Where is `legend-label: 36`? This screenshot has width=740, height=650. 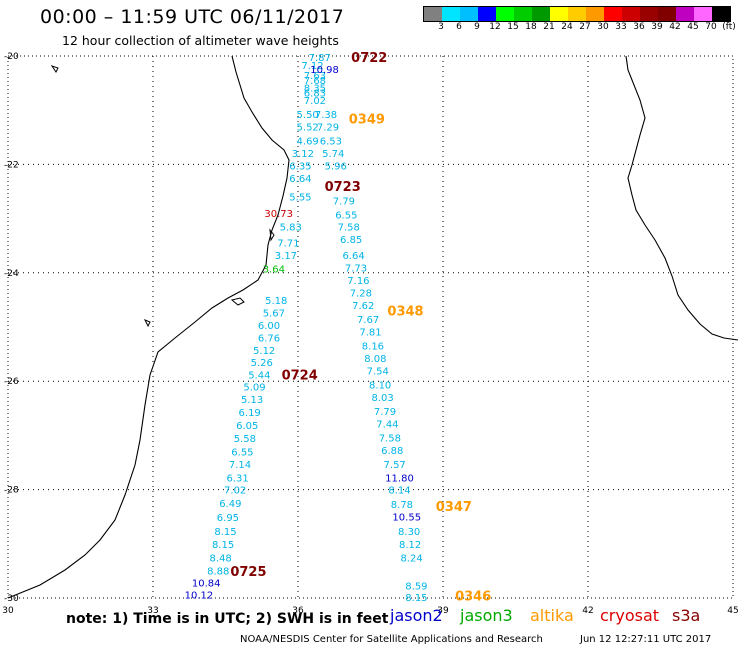
legend-label: 36 is located at coordinates (639, 27).